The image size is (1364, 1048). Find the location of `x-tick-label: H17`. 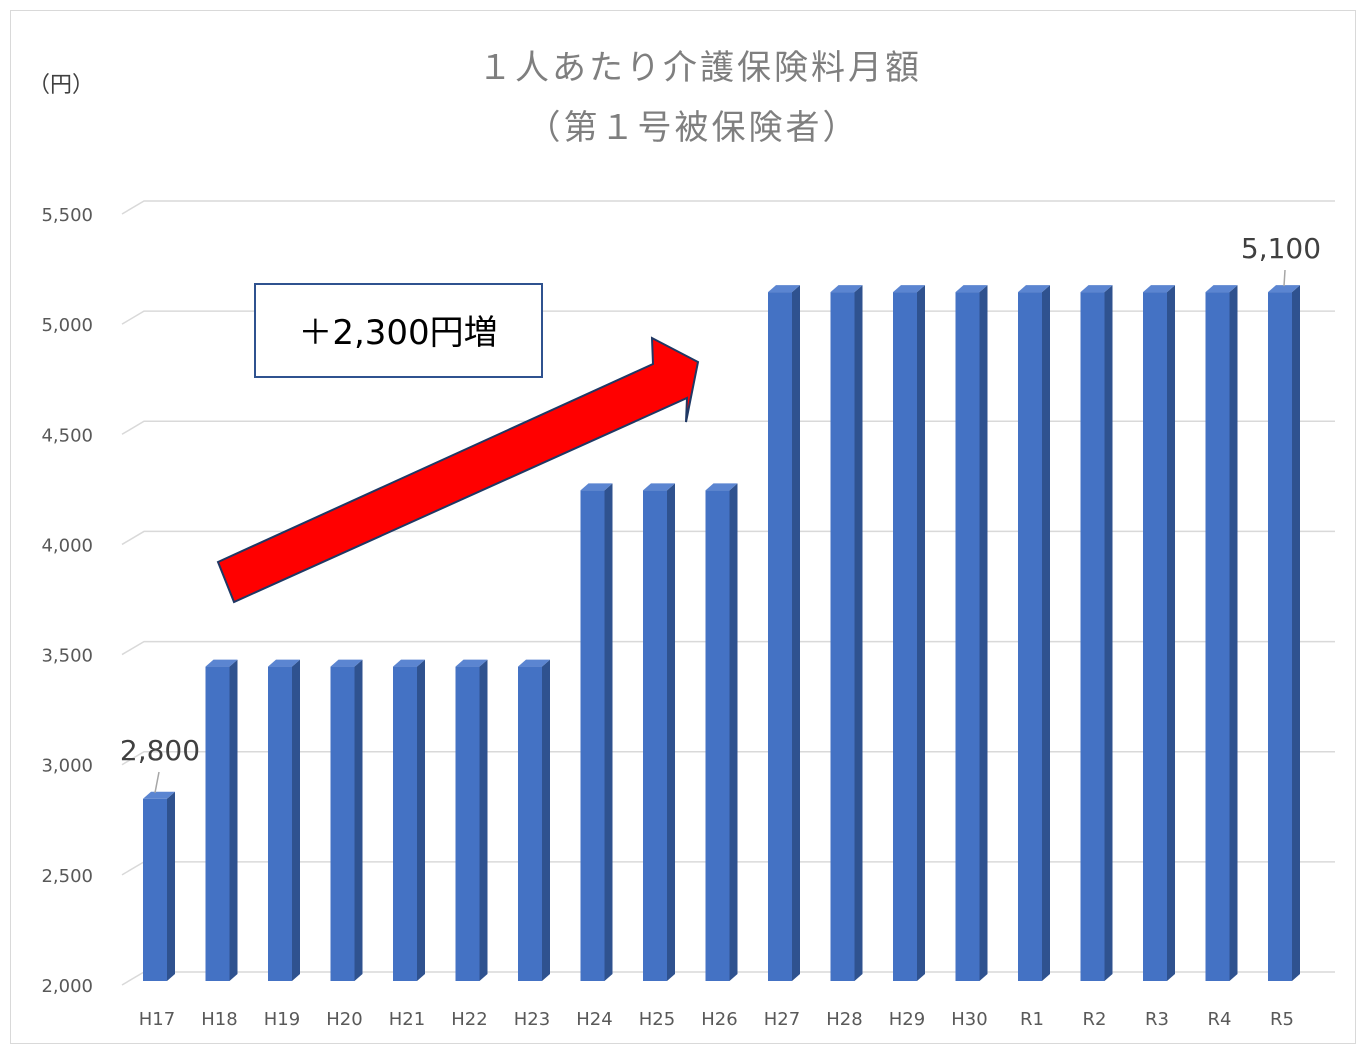

x-tick-label: H17 is located at coordinates (157, 1019).